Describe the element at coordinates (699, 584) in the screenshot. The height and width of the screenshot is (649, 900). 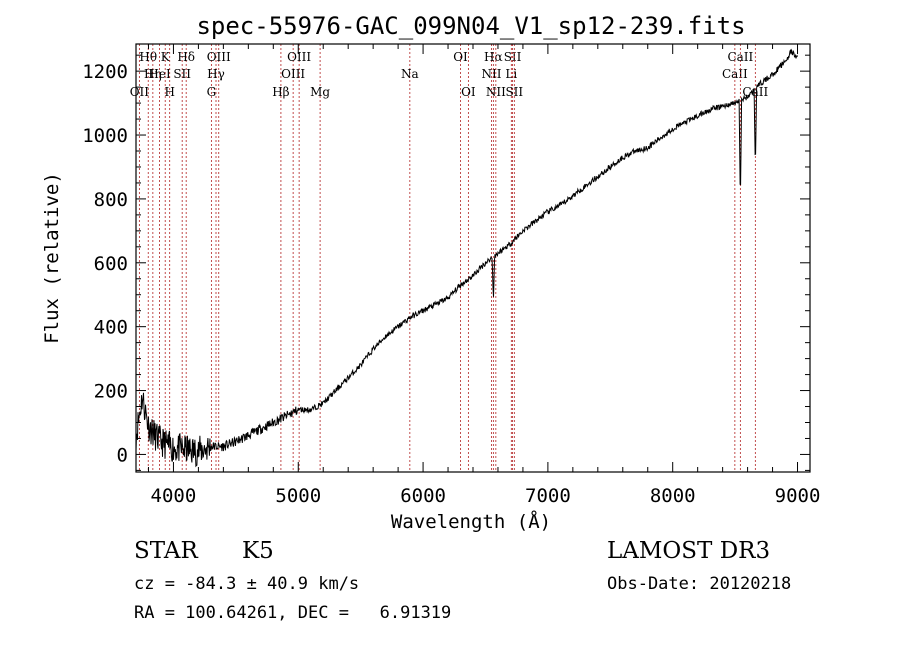
I see `obs-date: Obs-Date: 20120218` at that location.